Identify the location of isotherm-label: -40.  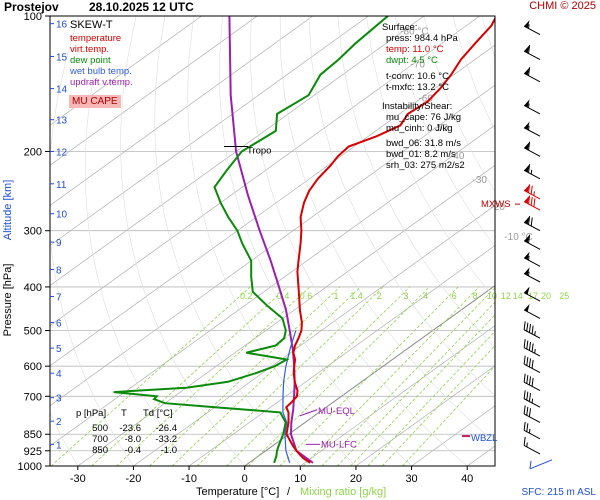
(457, 156).